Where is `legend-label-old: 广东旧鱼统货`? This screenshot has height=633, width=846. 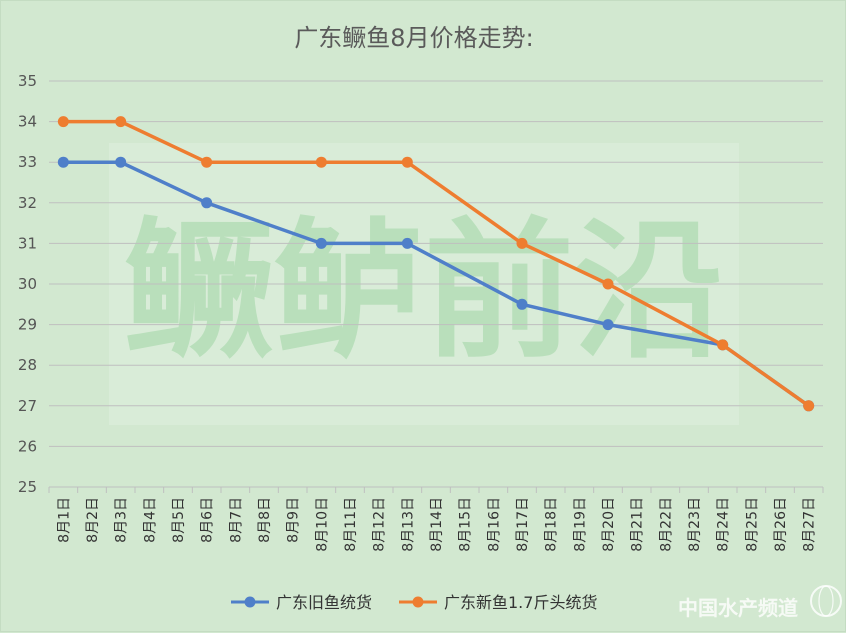 legend-label-old: 广东旧鱼统货 is located at coordinates (324, 602).